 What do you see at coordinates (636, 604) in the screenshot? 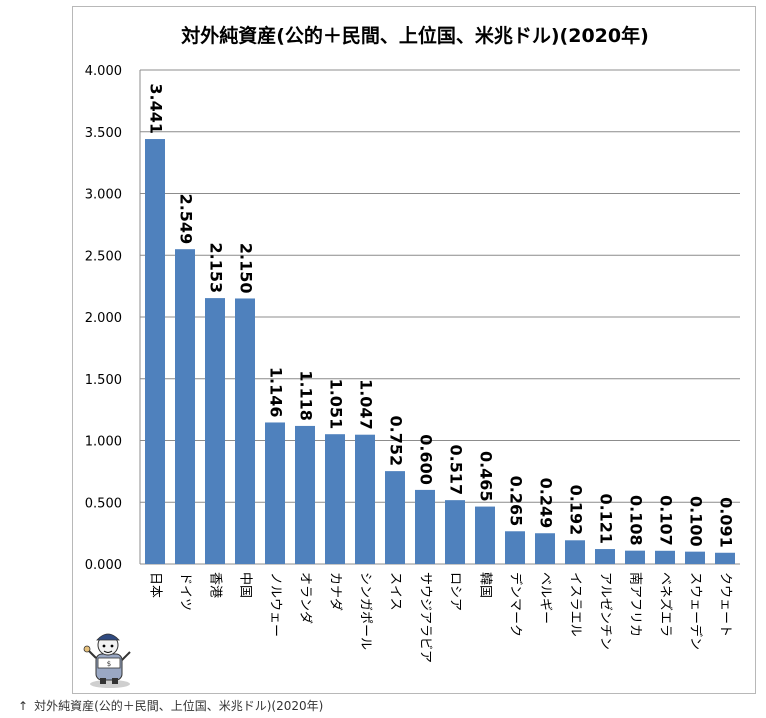
I see `x-tick-label: 南アフリカ` at bounding box center [636, 604].